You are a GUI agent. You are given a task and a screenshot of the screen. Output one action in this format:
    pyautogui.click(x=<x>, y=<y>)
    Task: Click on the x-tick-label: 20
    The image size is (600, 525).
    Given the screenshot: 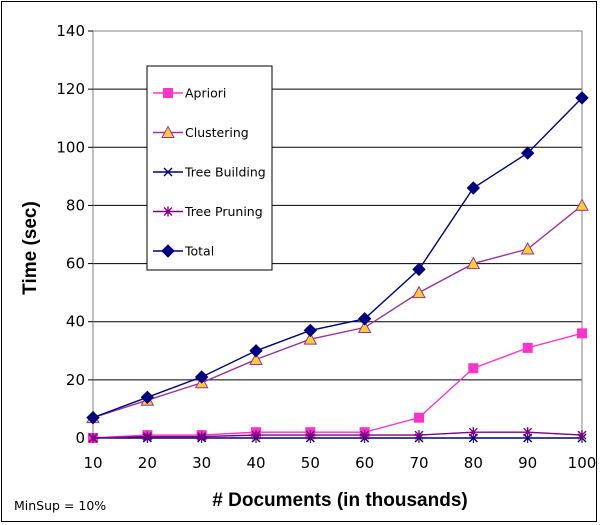 What is the action you would take?
    pyautogui.click(x=147, y=463)
    